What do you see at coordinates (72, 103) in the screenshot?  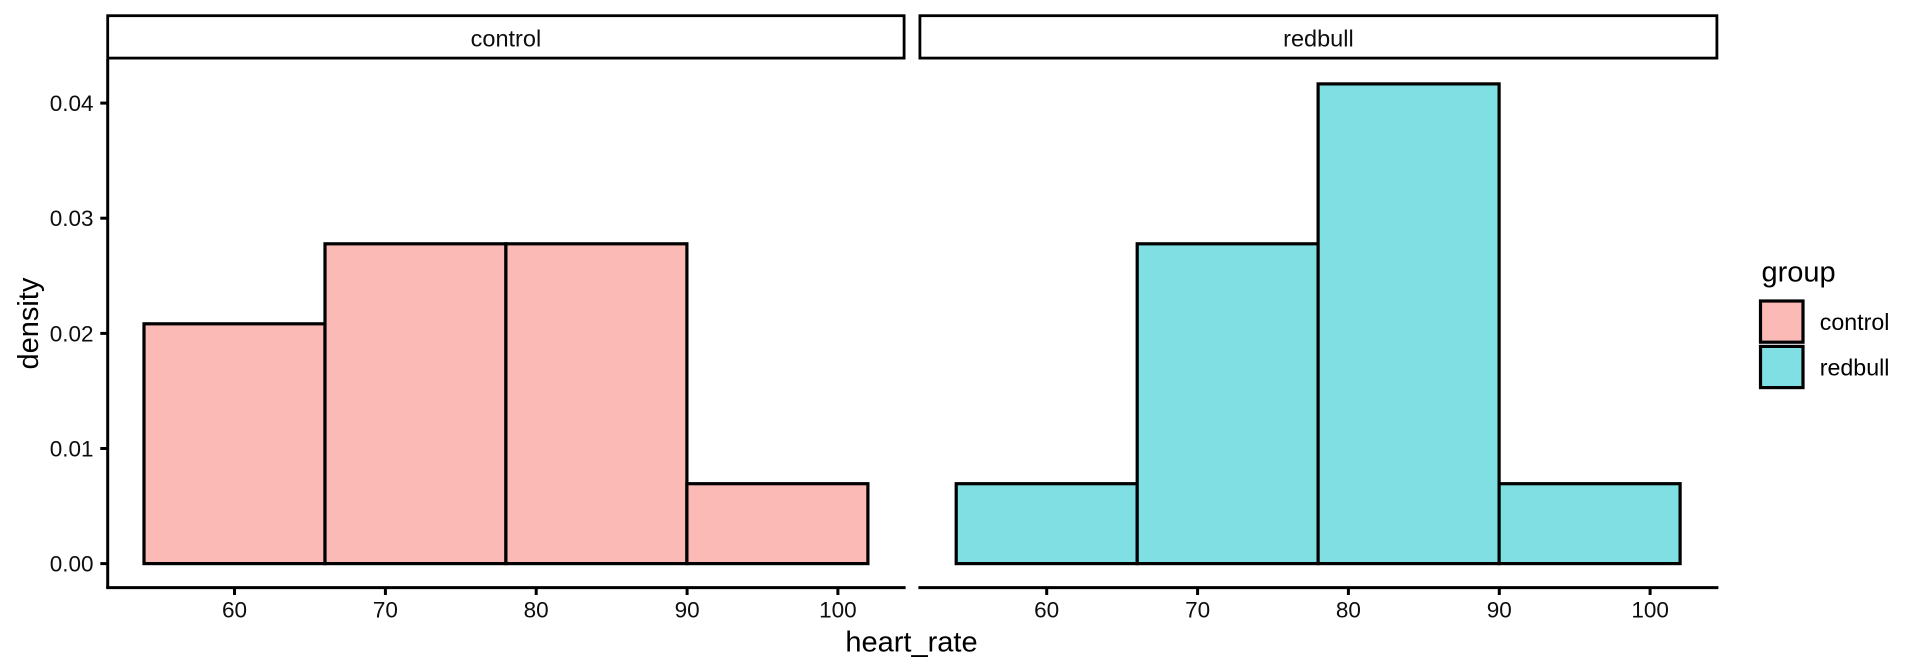 I see `svg-text: 0.04` at bounding box center [72, 103].